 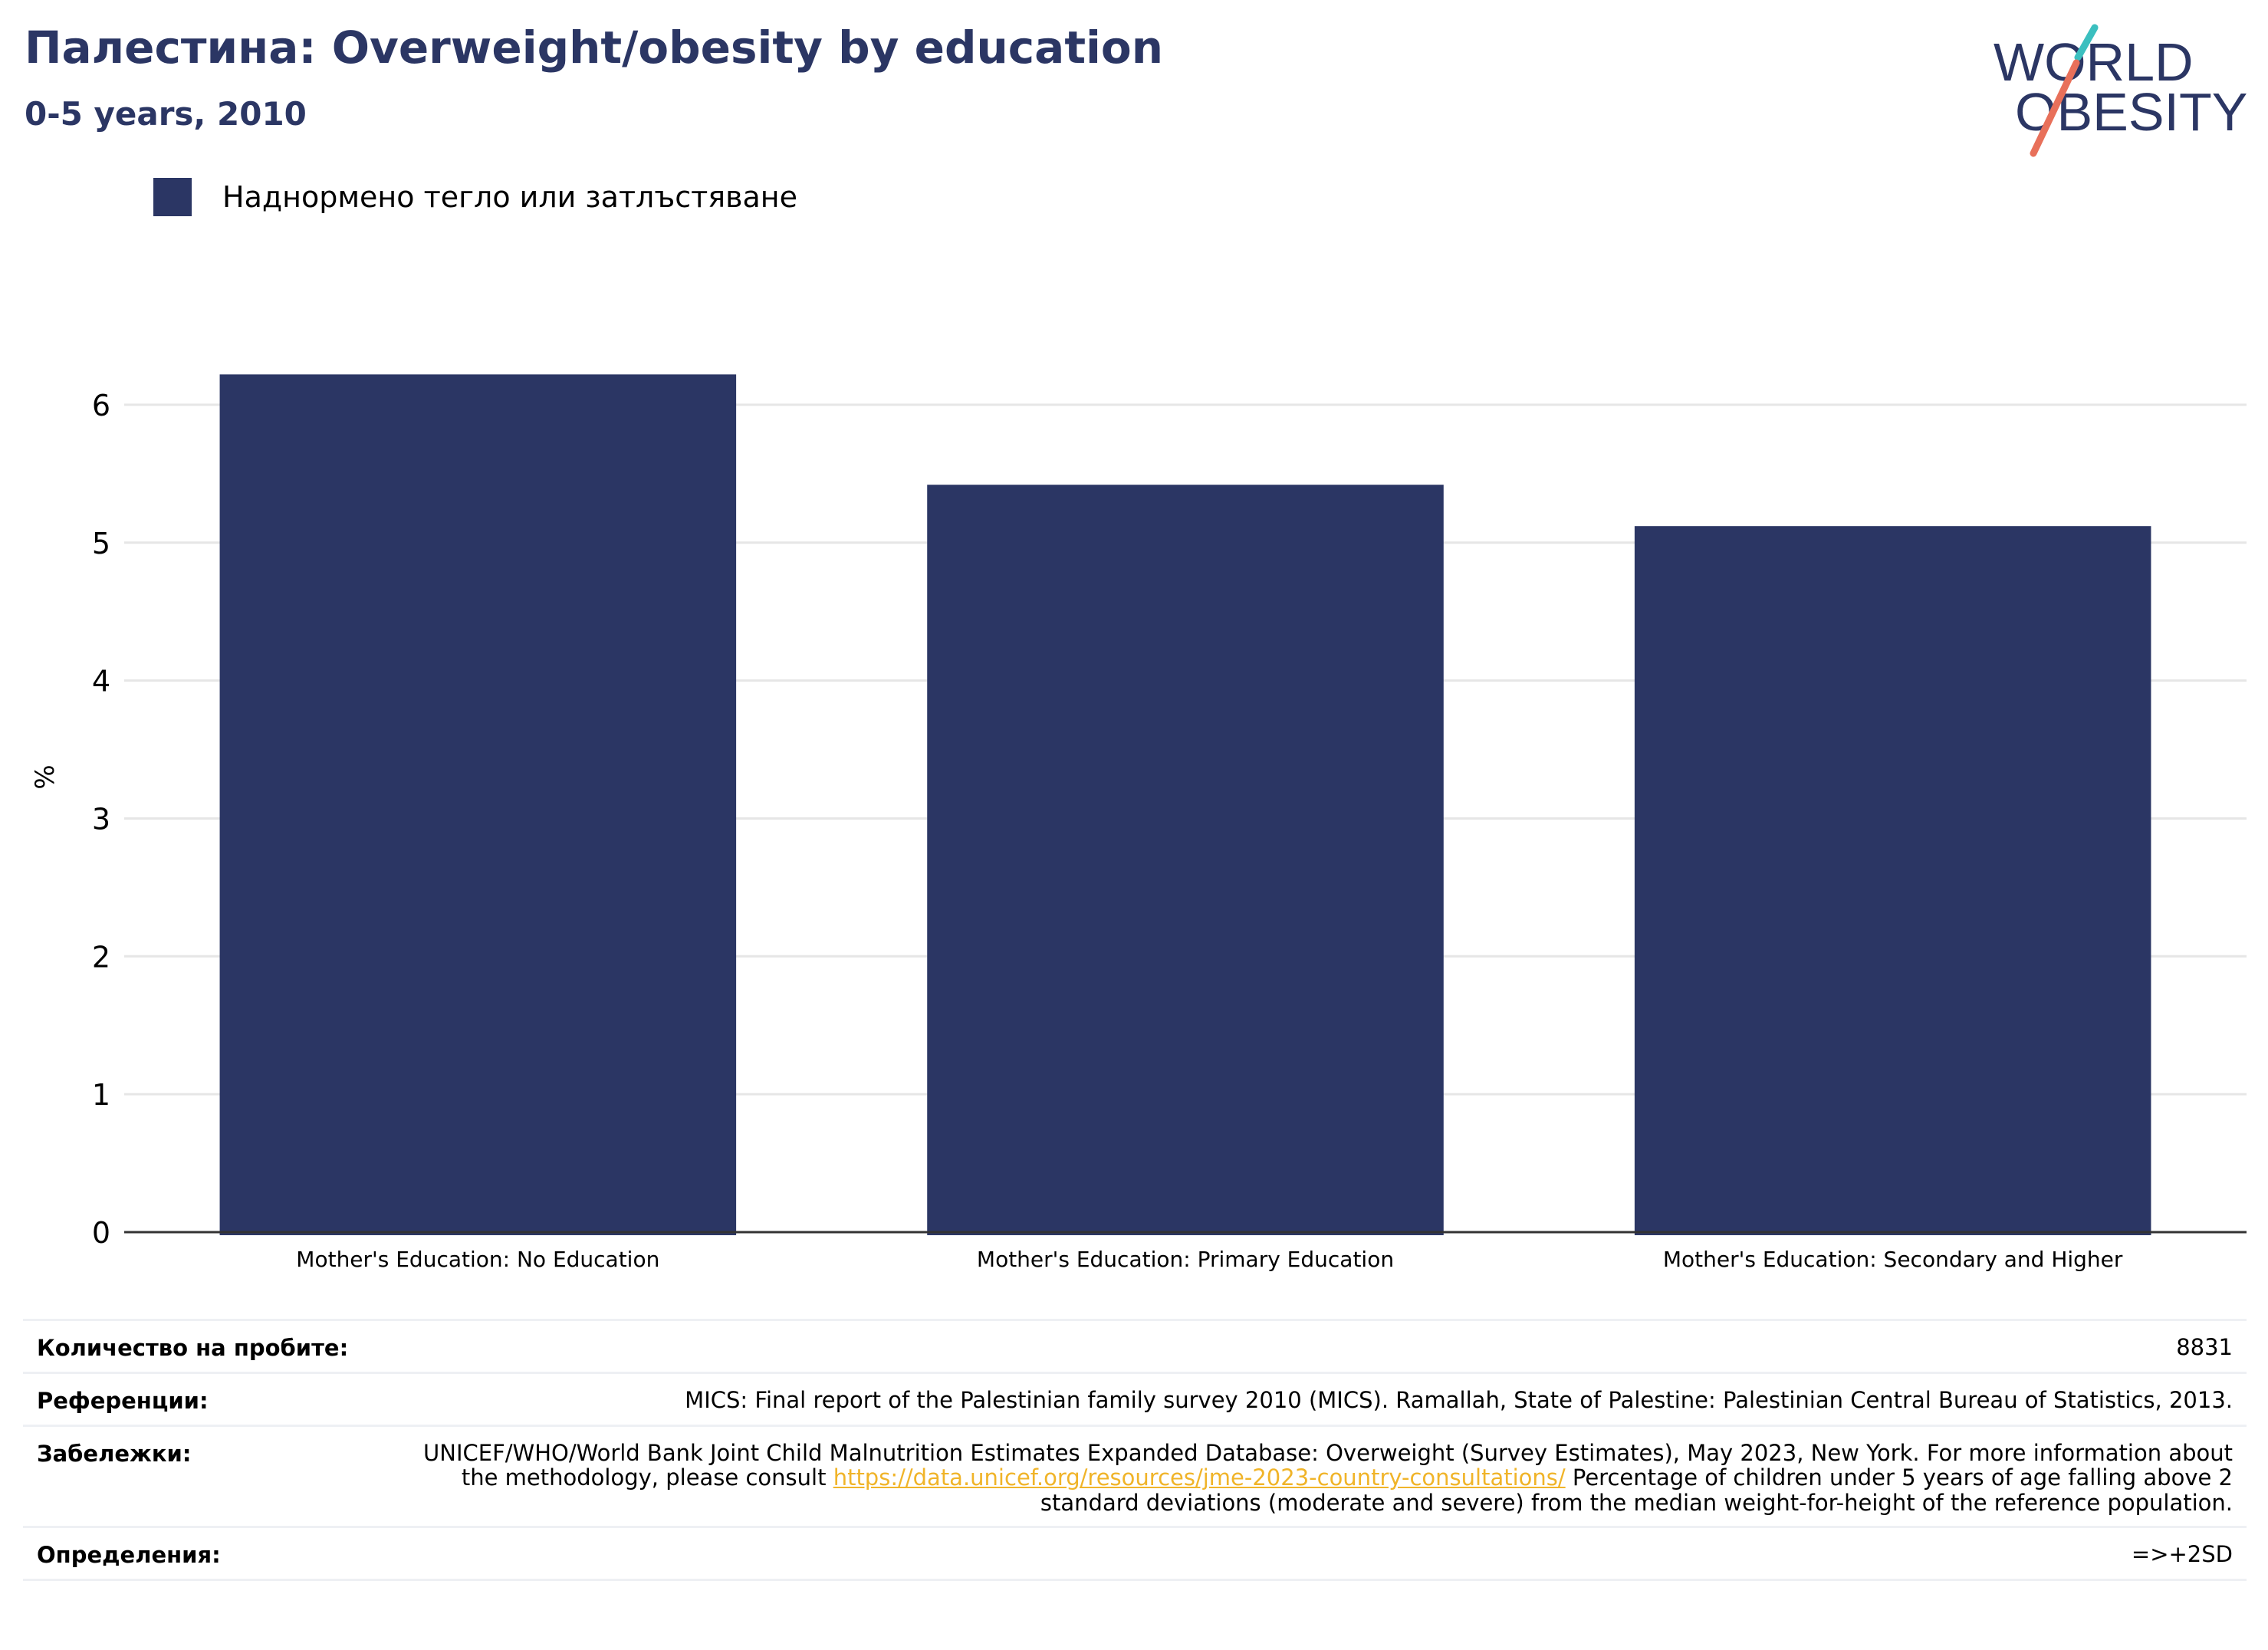 What do you see at coordinates (45, 776) in the screenshot?
I see `y-axis-label: %` at bounding box center [45, 776].